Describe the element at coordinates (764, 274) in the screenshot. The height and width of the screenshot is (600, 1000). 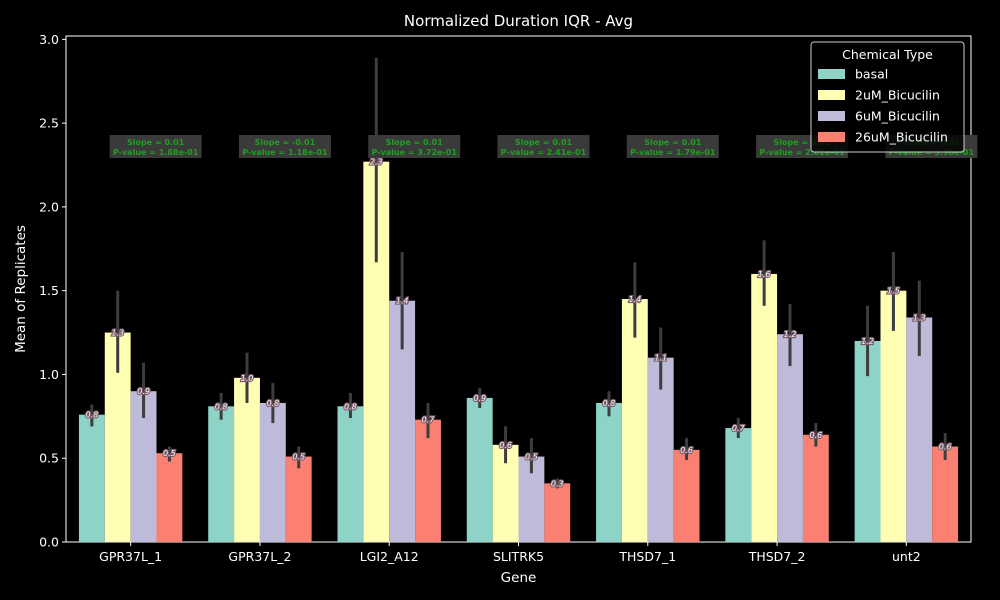
I see `bar-value-label: 1.6` at that location.